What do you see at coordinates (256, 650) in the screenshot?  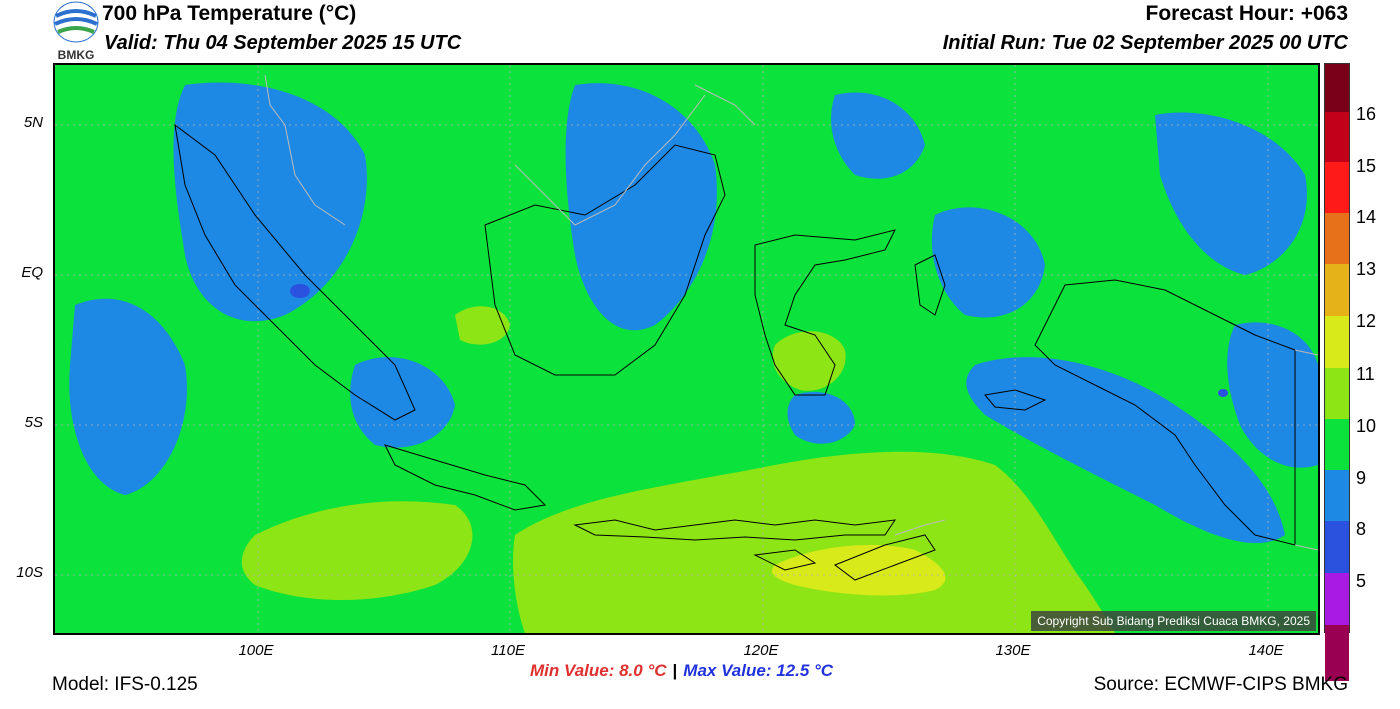 I see `lon-label-100e: 100E` at bounding box center [256, 650].